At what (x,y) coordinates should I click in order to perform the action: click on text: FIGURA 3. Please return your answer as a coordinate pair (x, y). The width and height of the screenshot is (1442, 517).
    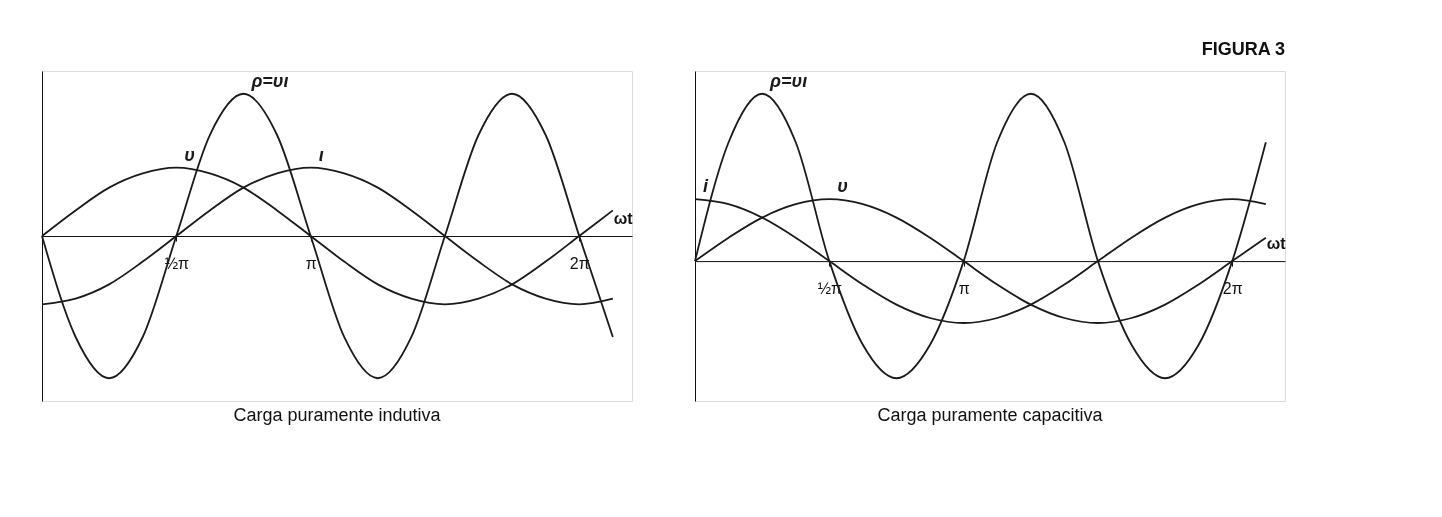
    Looking at the image, I should click on (1243, 49).